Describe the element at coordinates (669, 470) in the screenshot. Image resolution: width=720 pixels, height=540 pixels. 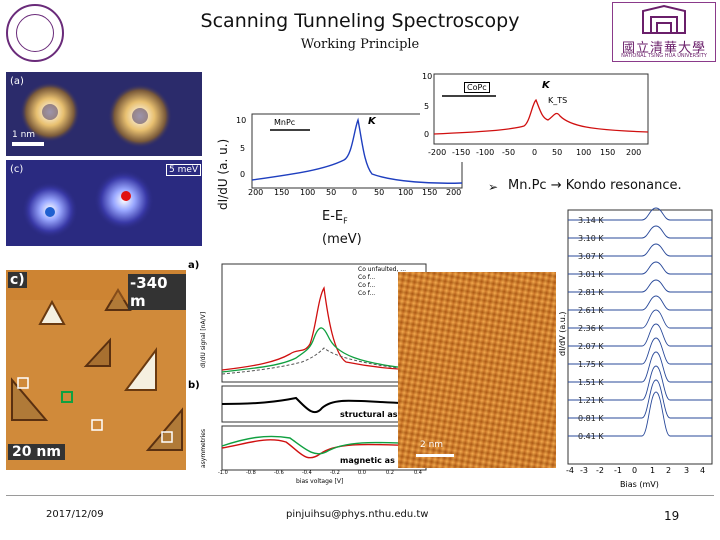
I see `temp-x-tick: 2` at that location.